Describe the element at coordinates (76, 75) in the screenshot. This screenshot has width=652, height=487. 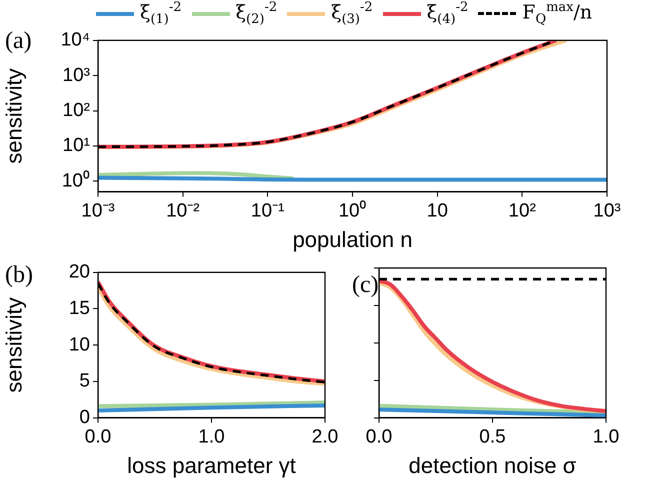
I see `y-tick-label: 10³` at that location.